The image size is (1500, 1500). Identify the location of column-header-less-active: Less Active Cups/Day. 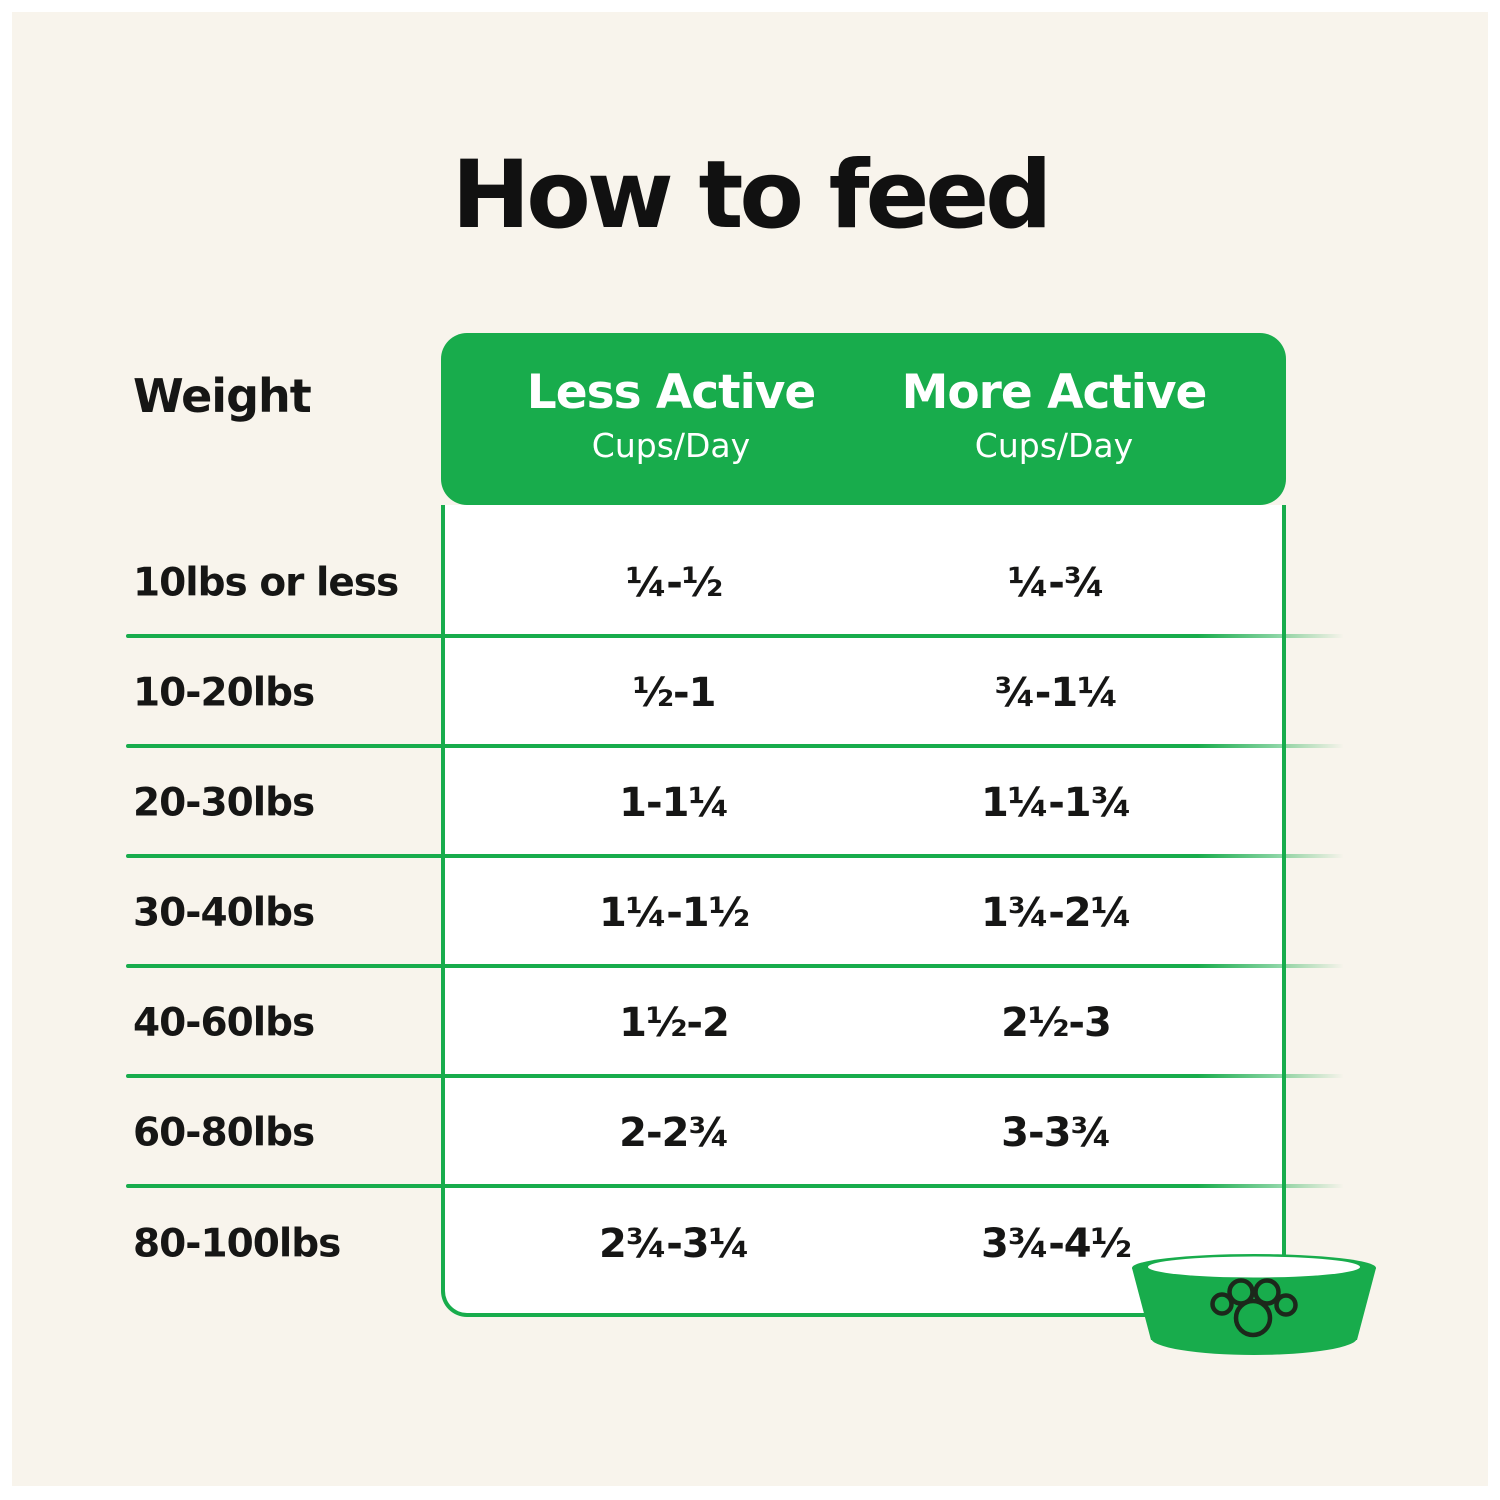
(671, 419).